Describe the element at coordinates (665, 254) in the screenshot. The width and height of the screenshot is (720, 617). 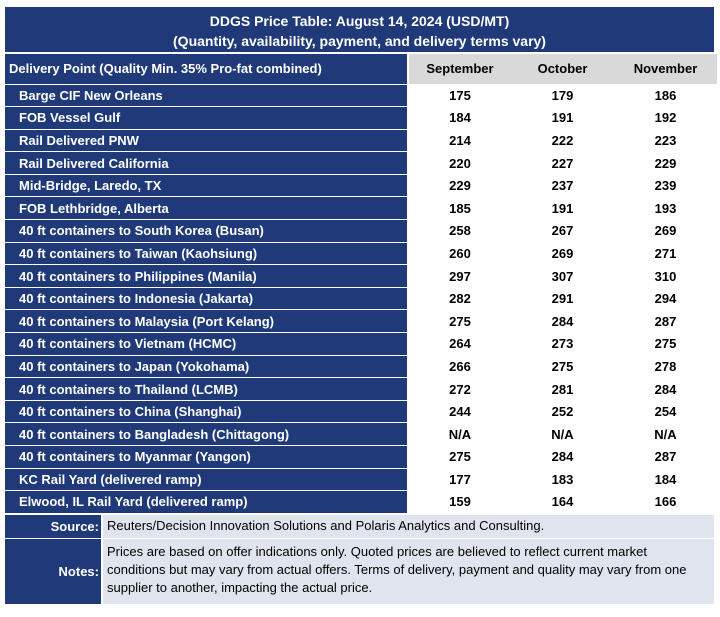
I see `price-cell-november: 271` at that location.